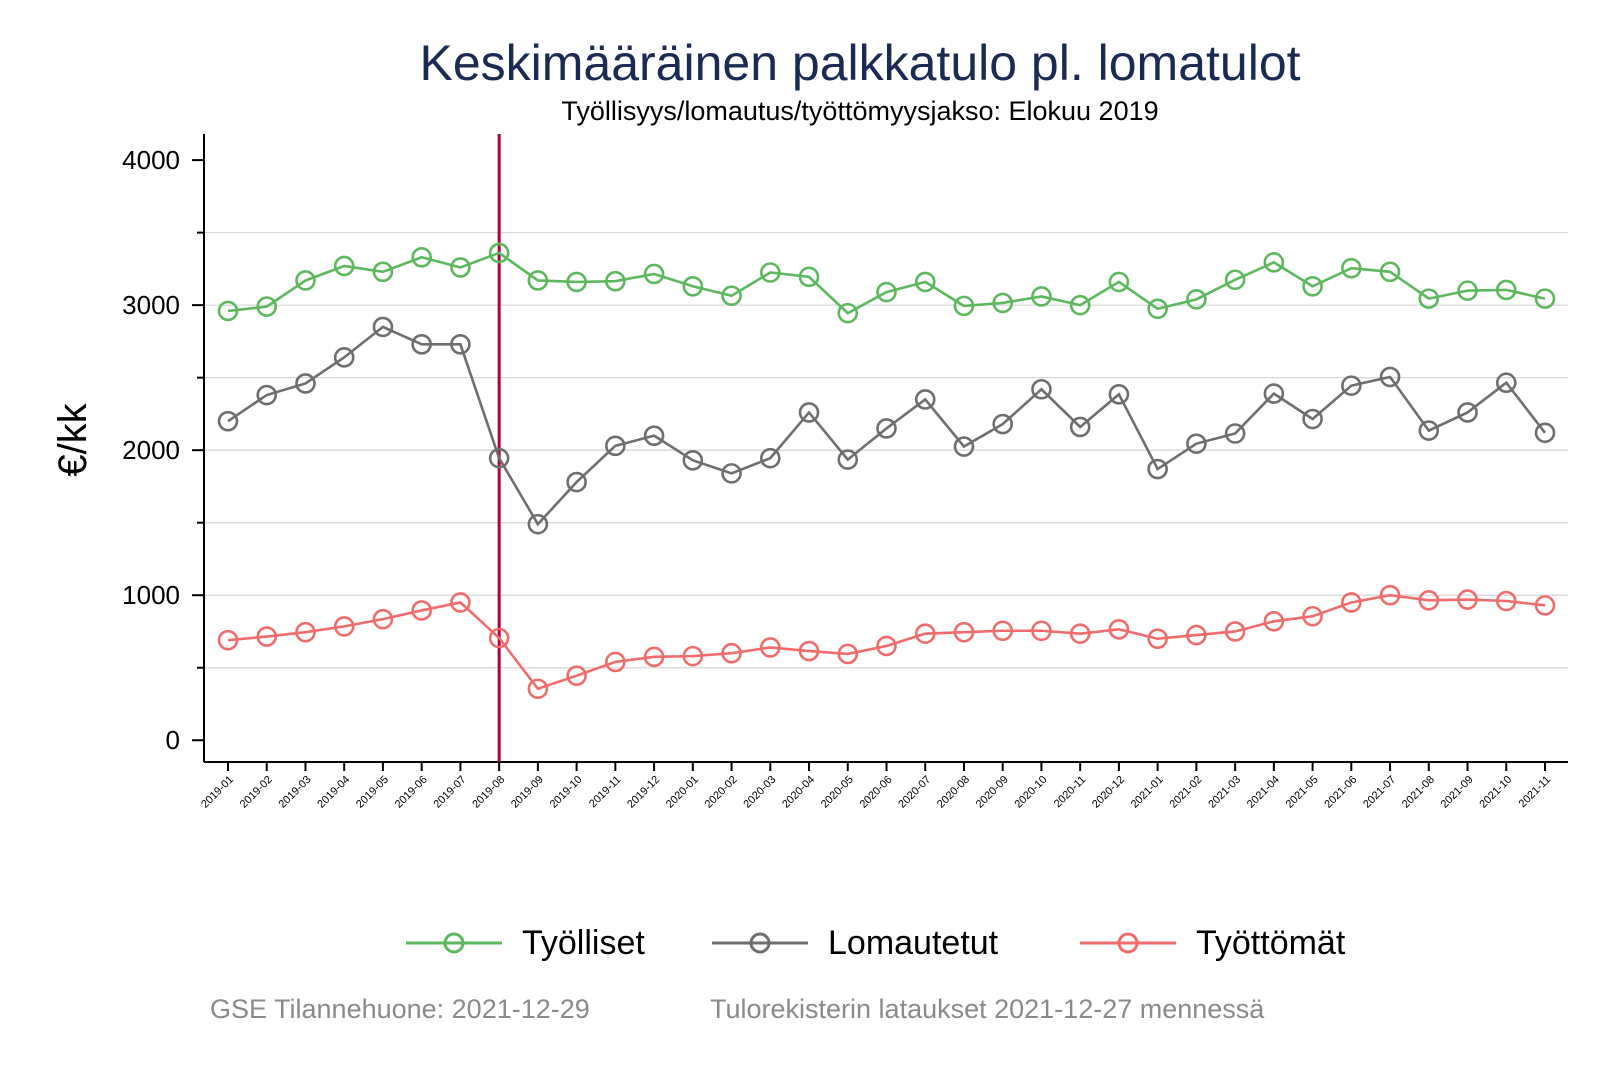 This screenshot has width=1600, height=1067. What do you see at coordinates (1418, 792) in the screenshot?
I see `x-tick-label: 2021-08` at bounding box center [1418, 792].